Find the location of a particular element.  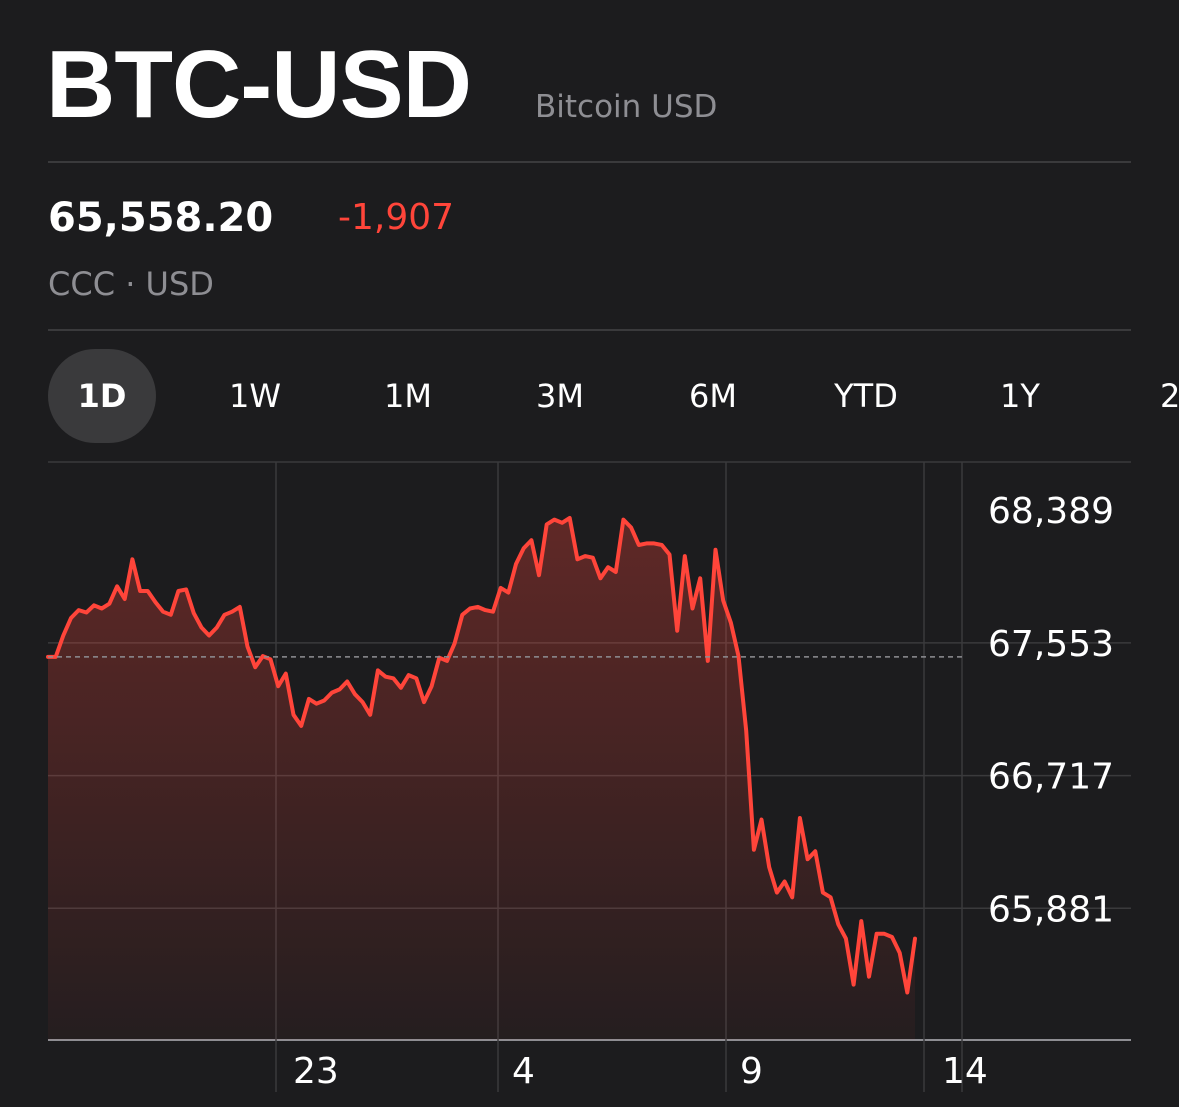

tab-6m: 6M is located at coordinates (713, 396).